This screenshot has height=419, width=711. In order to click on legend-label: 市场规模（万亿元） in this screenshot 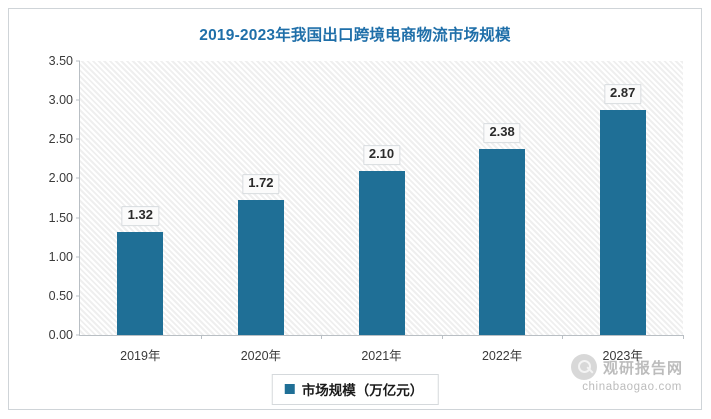, I will do `click(362, 390)`.